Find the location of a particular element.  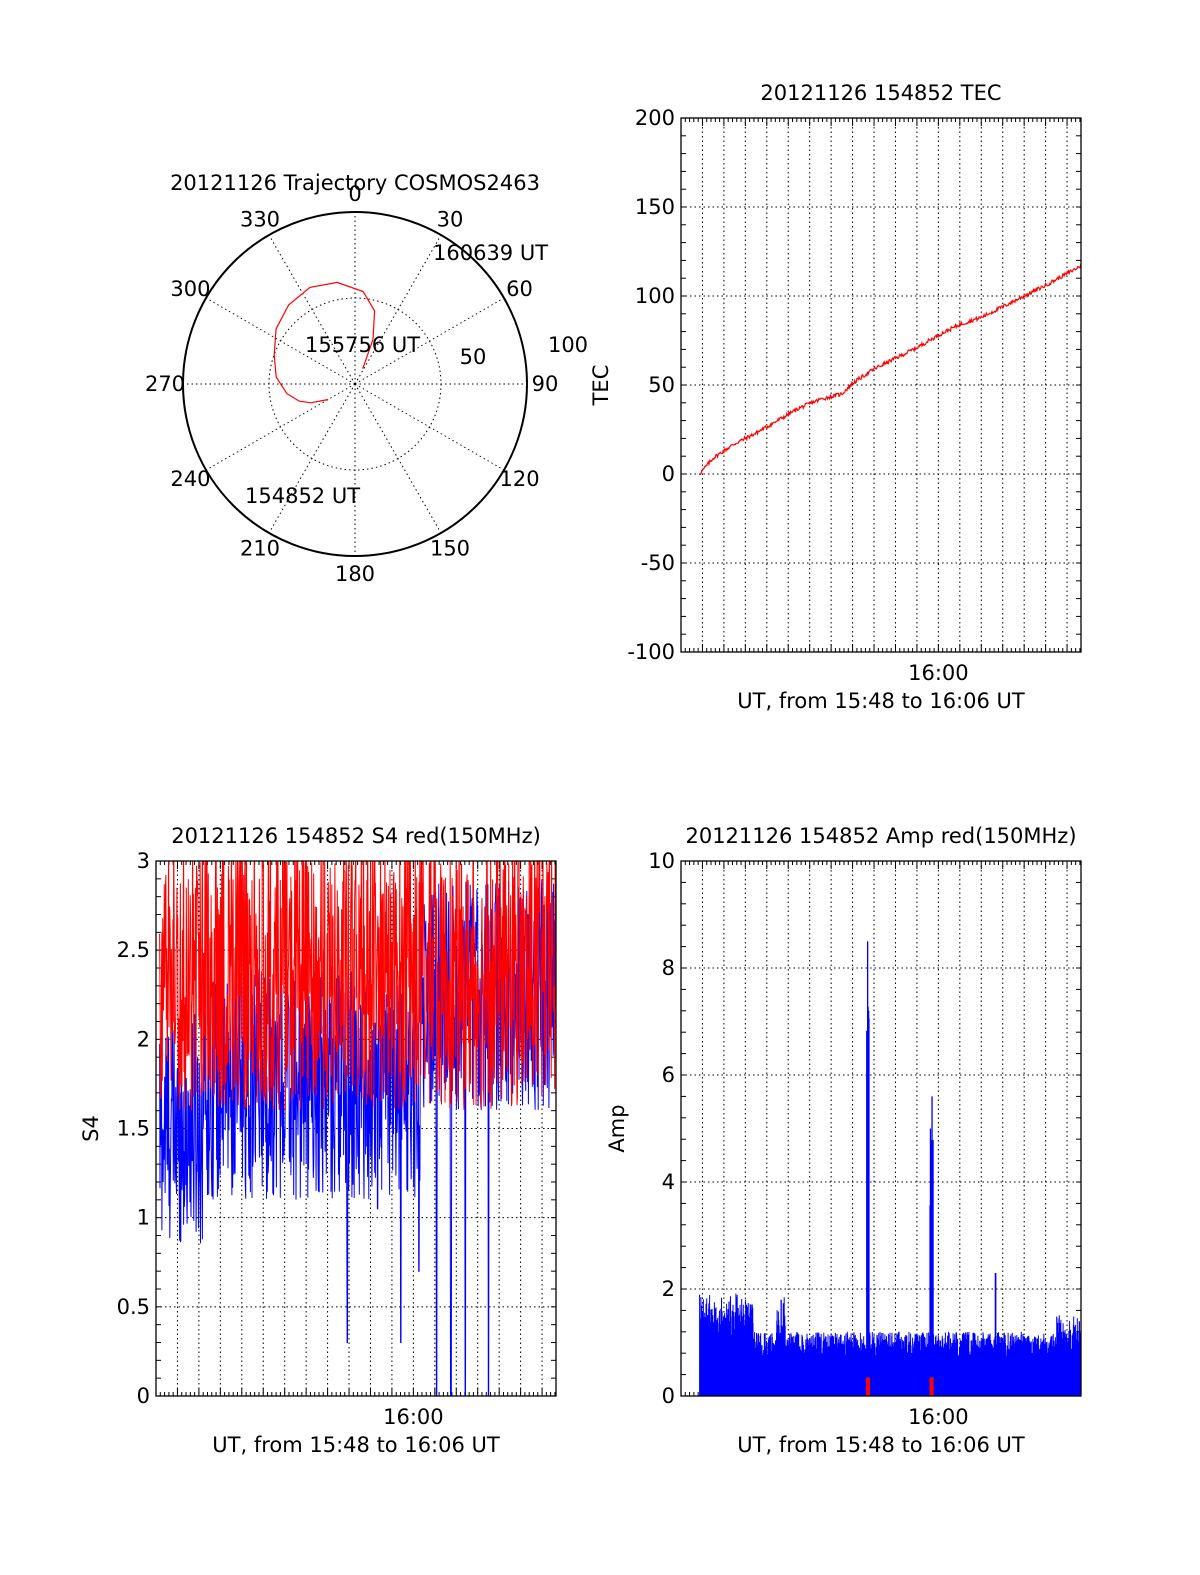

y-tick-label: 8 is located at coordinates (668, 968).